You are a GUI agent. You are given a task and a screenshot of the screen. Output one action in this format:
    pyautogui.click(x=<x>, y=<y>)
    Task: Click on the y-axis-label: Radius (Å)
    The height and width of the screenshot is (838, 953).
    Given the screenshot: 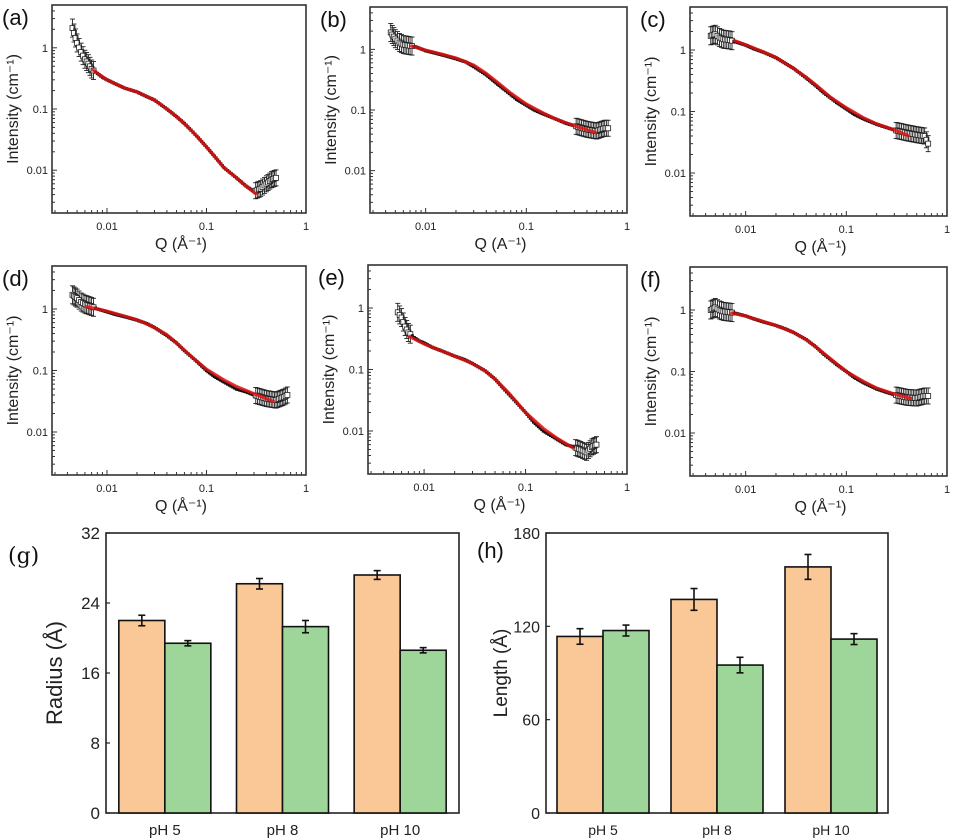 What is the action you would take?
    pyautogui.click(x=54, y=673)
    